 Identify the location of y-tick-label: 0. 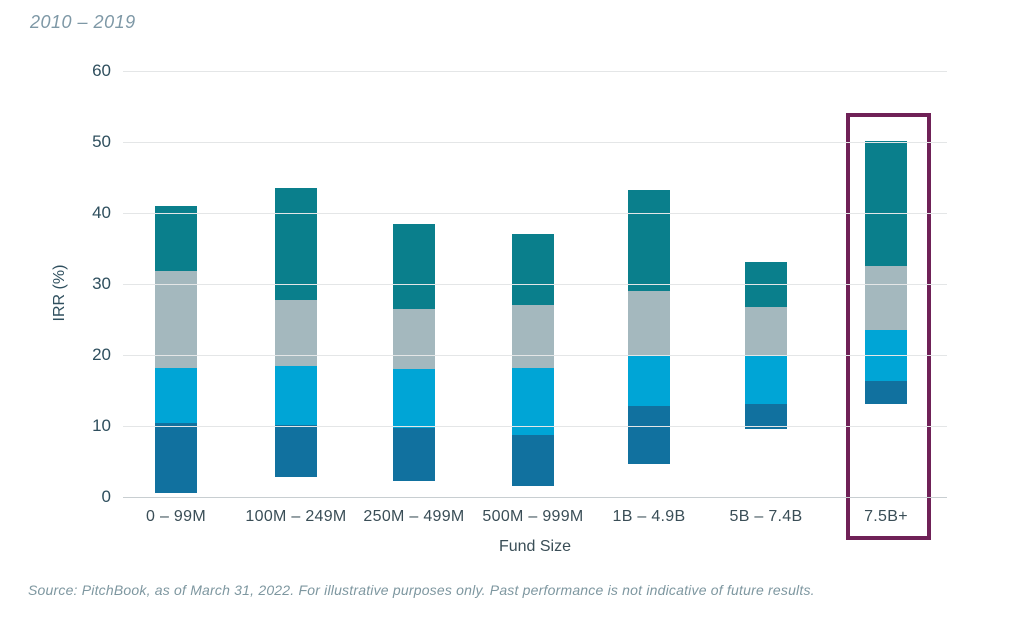
(106, 496).